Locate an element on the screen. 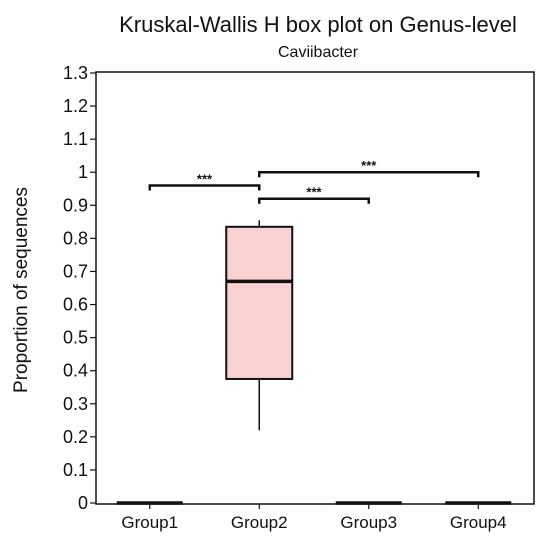 The height and width of the screenshot is (542, 550). y-tick-label: 0 is located at coordinates (83, 503).